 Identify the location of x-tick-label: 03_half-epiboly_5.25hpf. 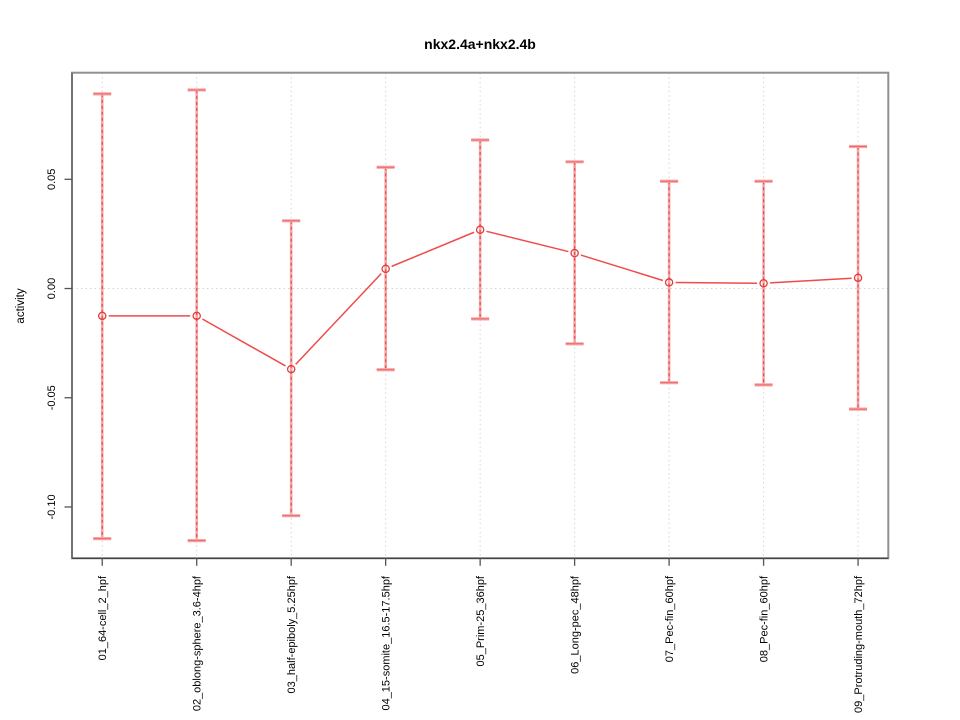
(292, 634).